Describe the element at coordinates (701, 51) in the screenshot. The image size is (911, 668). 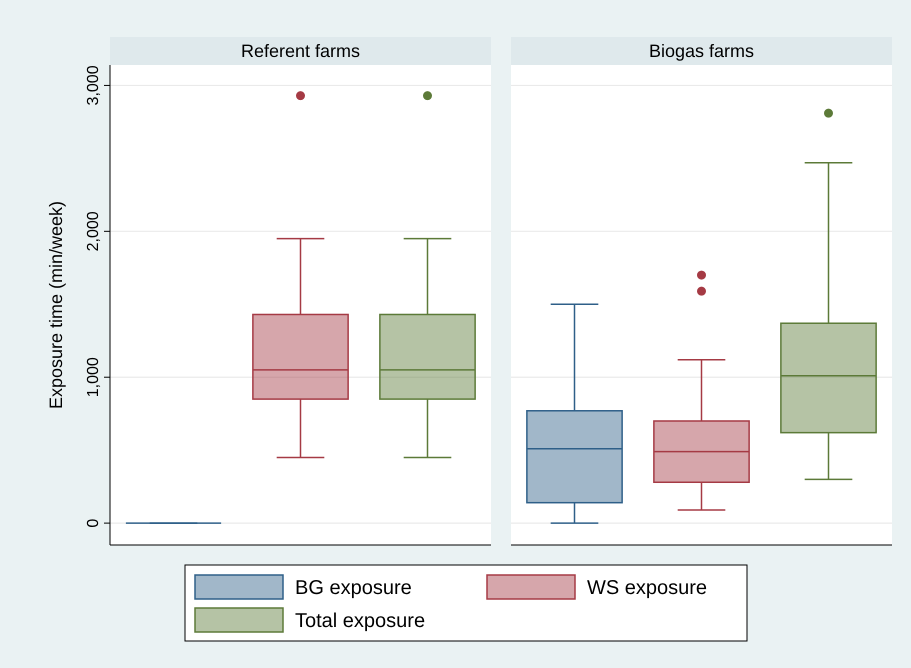
I see `x-tick-label: Biogas farms` at that location.